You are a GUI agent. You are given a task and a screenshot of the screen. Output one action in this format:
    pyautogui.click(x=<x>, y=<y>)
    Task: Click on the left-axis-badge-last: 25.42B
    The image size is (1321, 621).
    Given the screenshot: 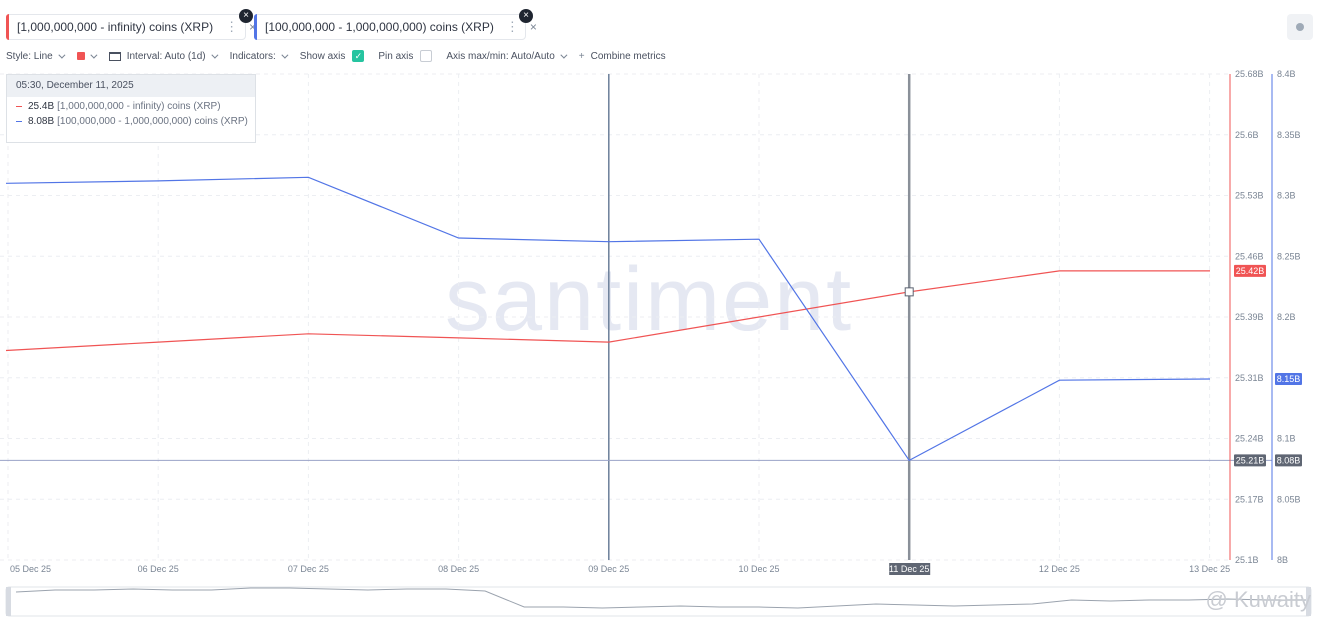 What is the action you would take?
    pyautogui.click(x=1250, y=271)
    